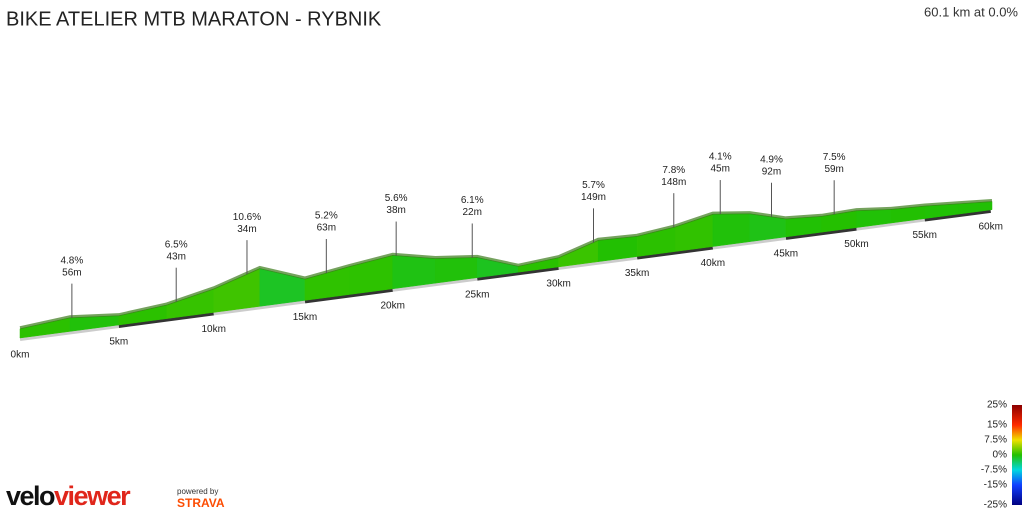  I want to click on climb-grade: 6.1%, so click(472, 200).